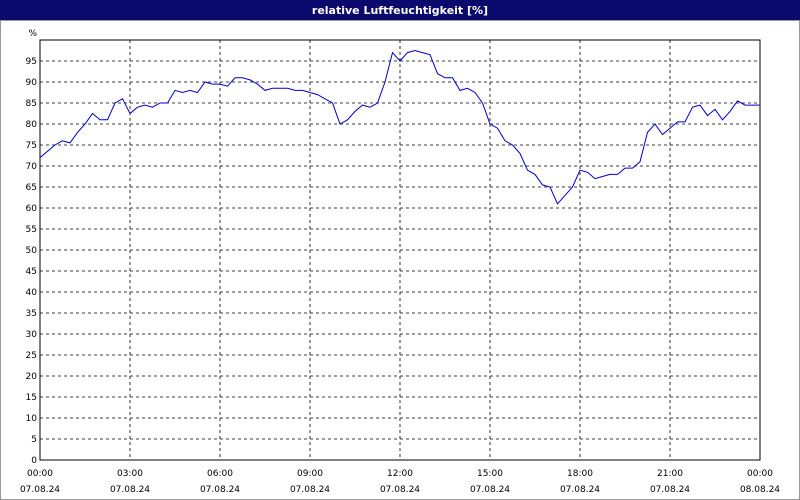  Describe the element at coordinates (31, 272) in the screenshot. I see `y-tick-label: 45` at that location.